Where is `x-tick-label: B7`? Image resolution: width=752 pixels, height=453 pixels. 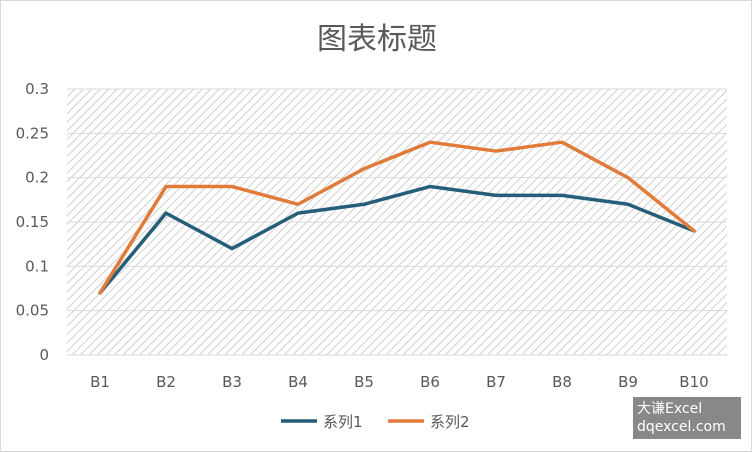
x-tick-label: B7 is located at coordinates (496, 382).